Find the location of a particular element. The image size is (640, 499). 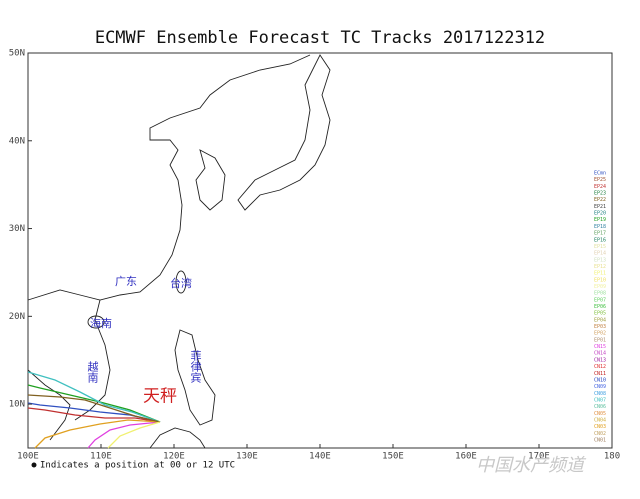

legend-entry: EP02 is located at coordinates (600, 334).